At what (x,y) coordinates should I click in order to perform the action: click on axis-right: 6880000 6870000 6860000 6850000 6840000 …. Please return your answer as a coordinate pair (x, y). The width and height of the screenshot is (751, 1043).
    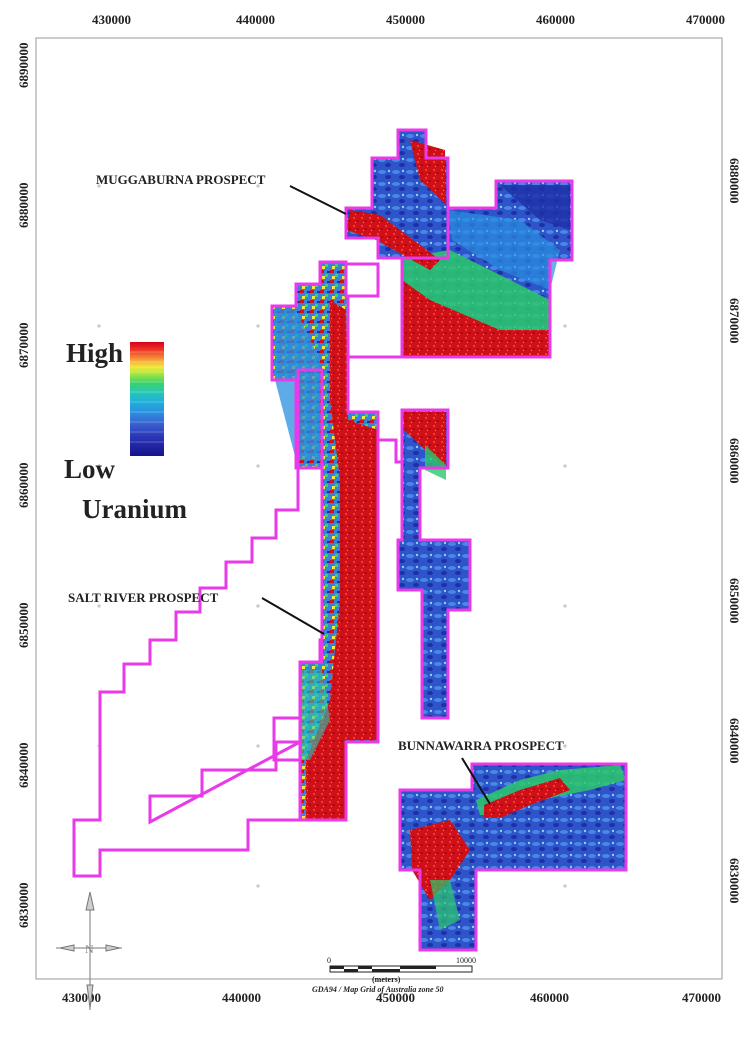
    Looking at the image, I should click on (734, 531).